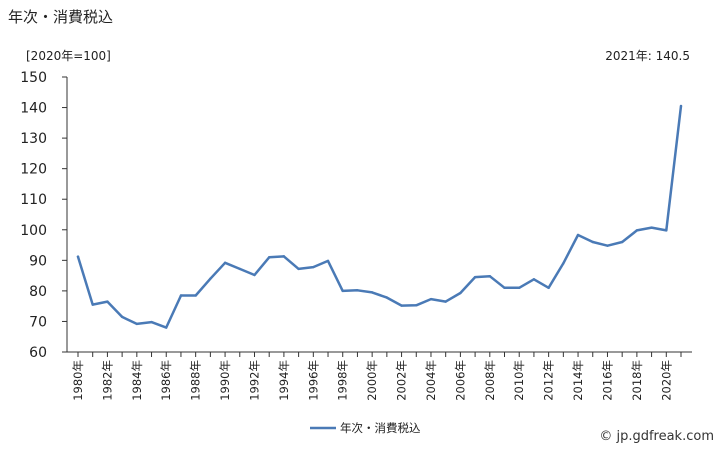  What do you see at coordinates (343, 380) in the screenshot?
I see `x-tick-label: 1998年` at bounding box center [343, 380].